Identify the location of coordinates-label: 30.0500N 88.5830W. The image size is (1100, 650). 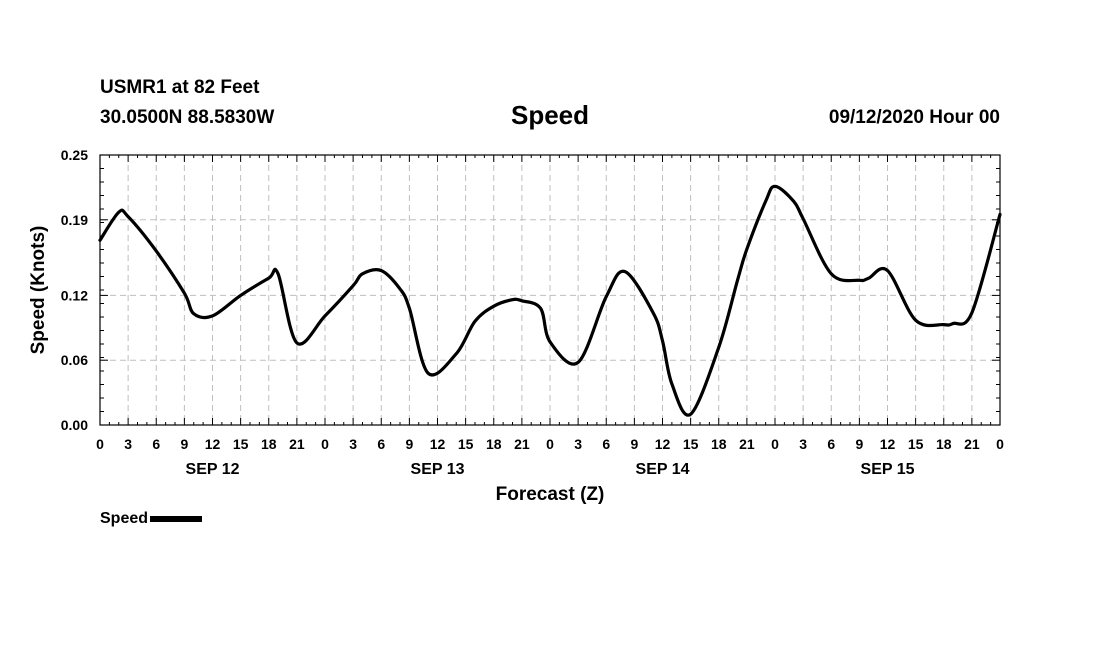
(187, 117).